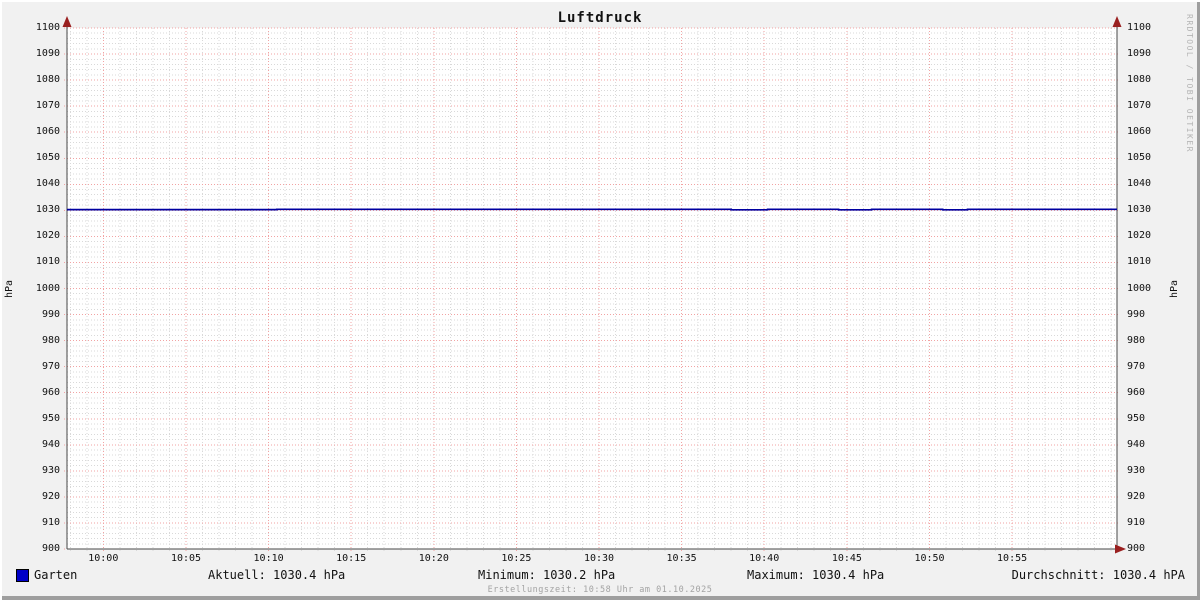 This screenshot has width=1200, height=600. Describe the element at coordinates (600, 18) in the screenshot. I see `chart-title: Luftdruck` at that location.